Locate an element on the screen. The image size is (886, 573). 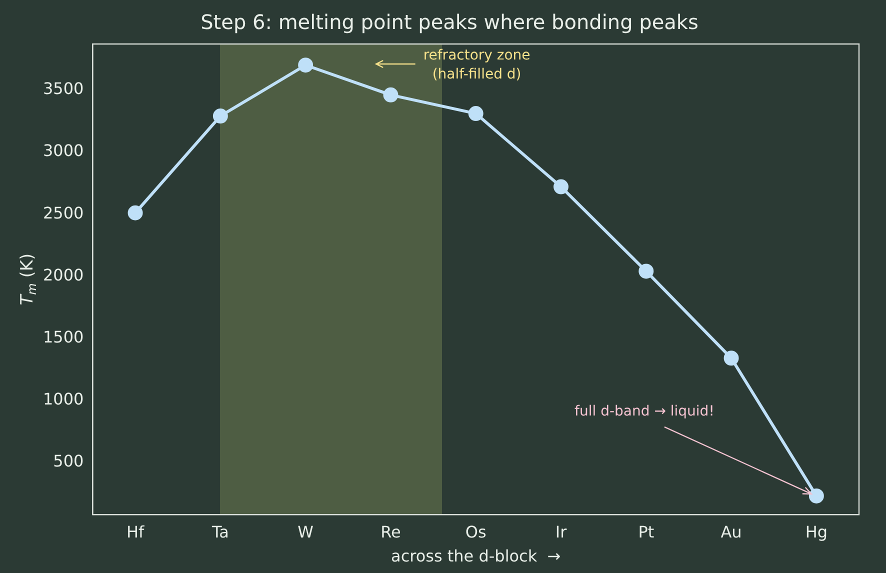
x-tick-label: Pt is located at coordinates (646, 532).